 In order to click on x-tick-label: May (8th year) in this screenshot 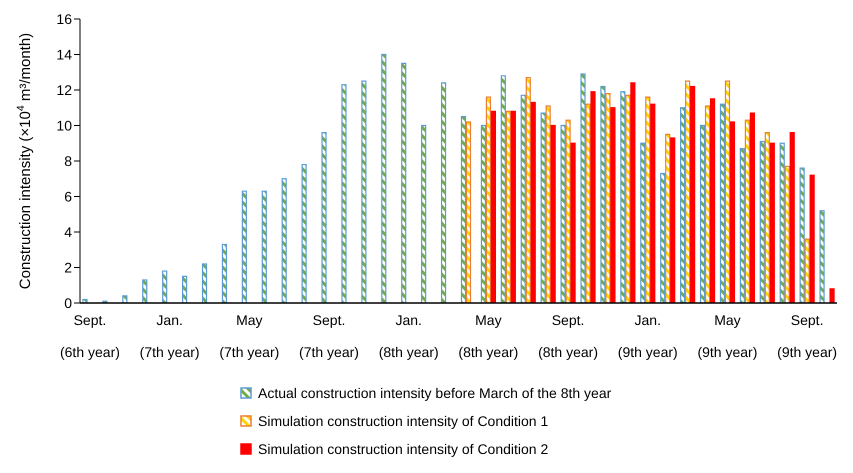, I will do `click(488, 336)`.